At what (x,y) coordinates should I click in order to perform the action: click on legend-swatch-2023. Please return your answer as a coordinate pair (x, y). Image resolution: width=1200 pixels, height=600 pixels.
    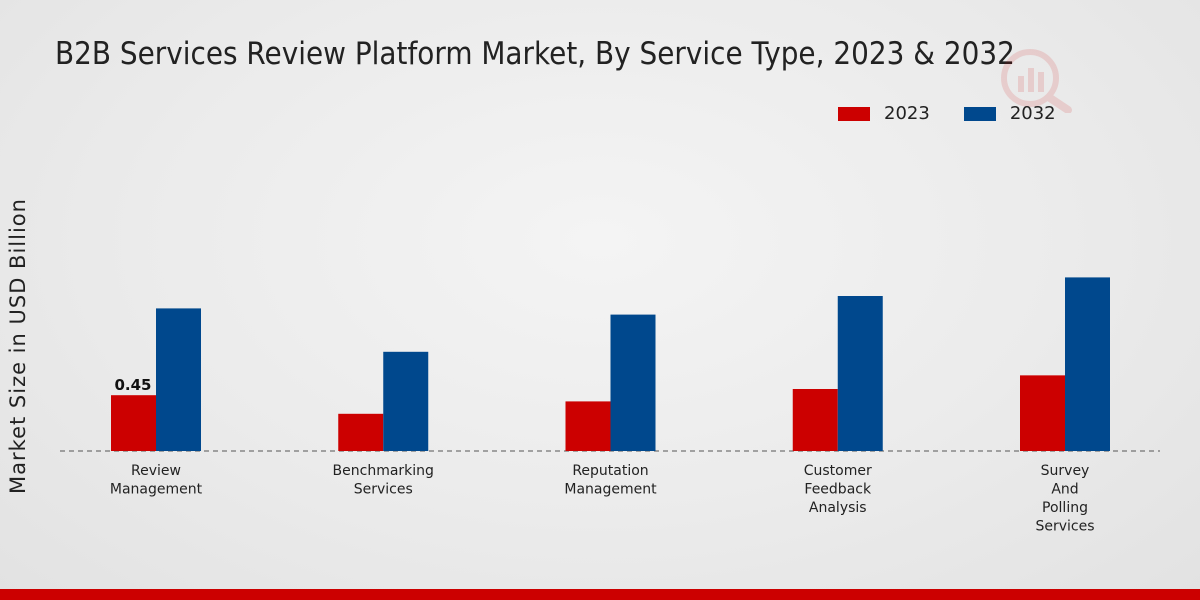
    Looking at the image, I should click on (854, 113).